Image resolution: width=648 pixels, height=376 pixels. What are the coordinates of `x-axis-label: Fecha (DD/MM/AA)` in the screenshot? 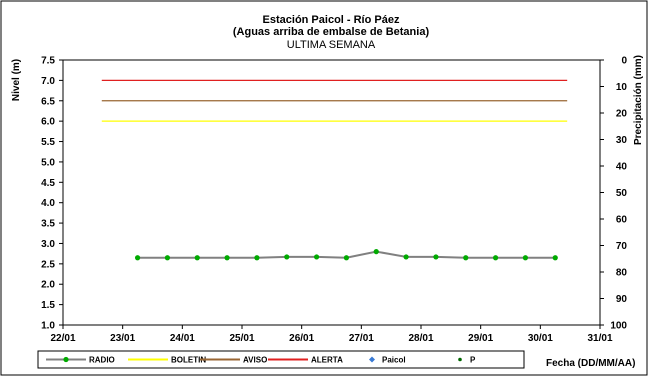 It's located at (590, 363).